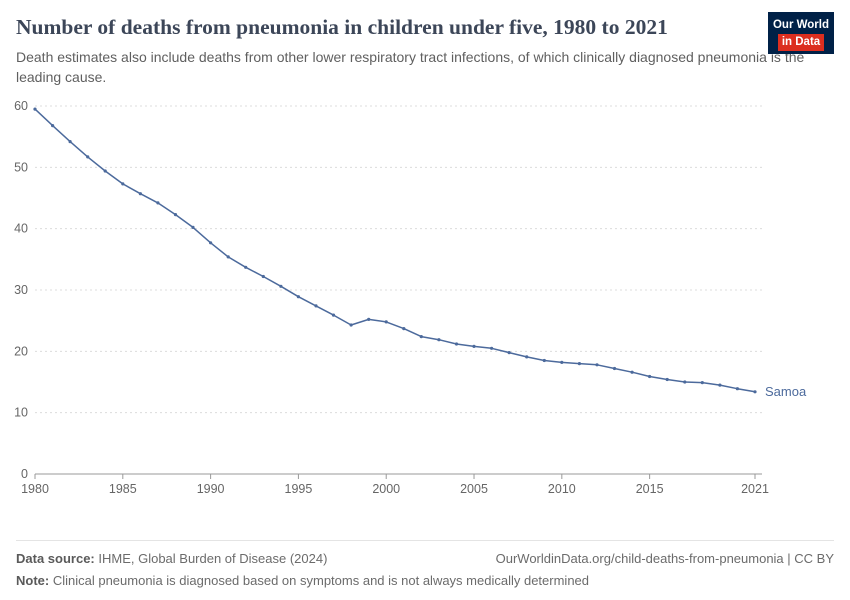 Image resolution: width=850 pixels, height=600 pixels. Describe the element at coordinates (562, 489) in the screenshot. I see `x-tick-label: 2010` at that location.